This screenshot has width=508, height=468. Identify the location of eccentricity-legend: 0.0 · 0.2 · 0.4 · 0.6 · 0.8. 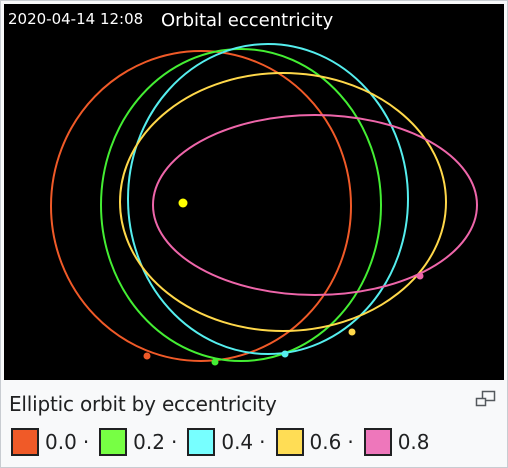
(220, 442).